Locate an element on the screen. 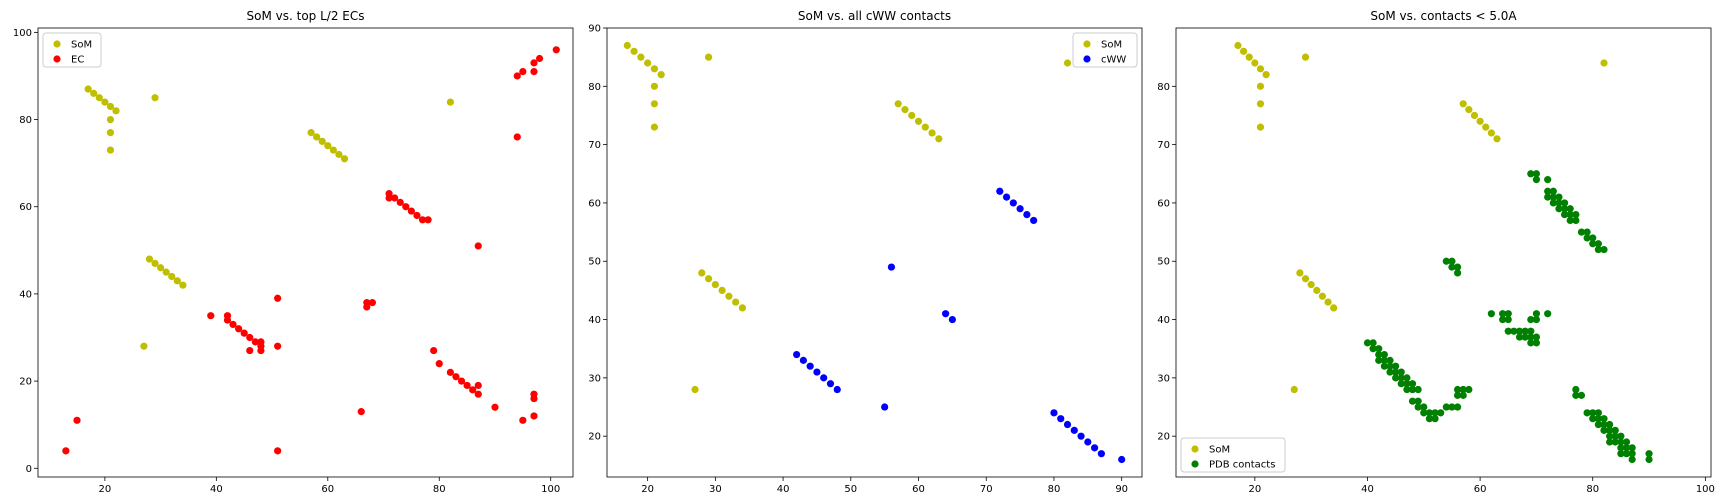 The image size is (1728, 504). x-tick-label: 50 is located at coordinates (850, 489).